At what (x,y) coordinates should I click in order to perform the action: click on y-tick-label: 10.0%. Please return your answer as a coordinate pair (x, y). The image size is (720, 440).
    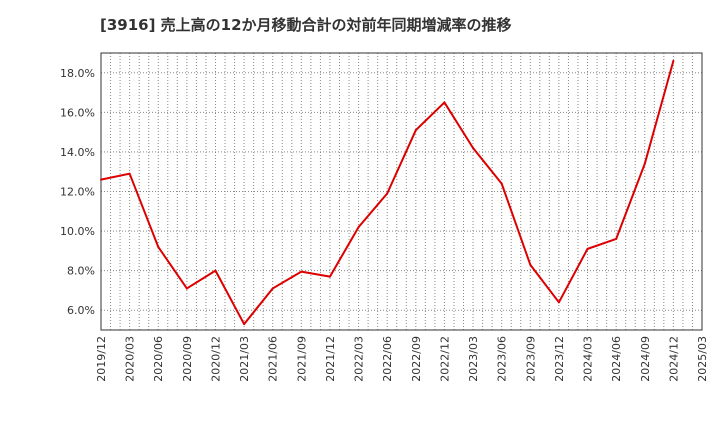
    Looking at the image, I should click on (77, 231).